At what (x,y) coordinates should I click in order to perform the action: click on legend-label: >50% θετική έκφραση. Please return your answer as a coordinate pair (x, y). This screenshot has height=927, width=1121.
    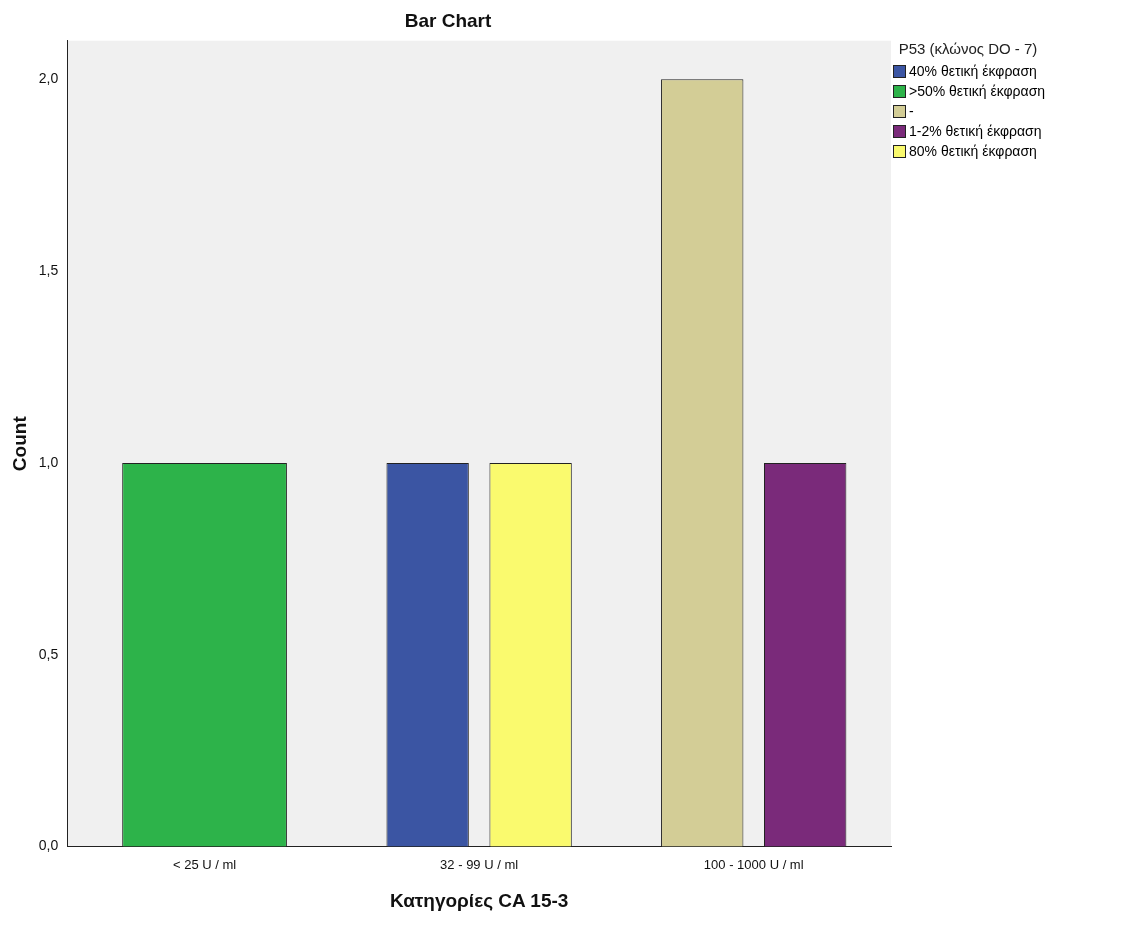
    Looking at the image, I should click on (977, 91).